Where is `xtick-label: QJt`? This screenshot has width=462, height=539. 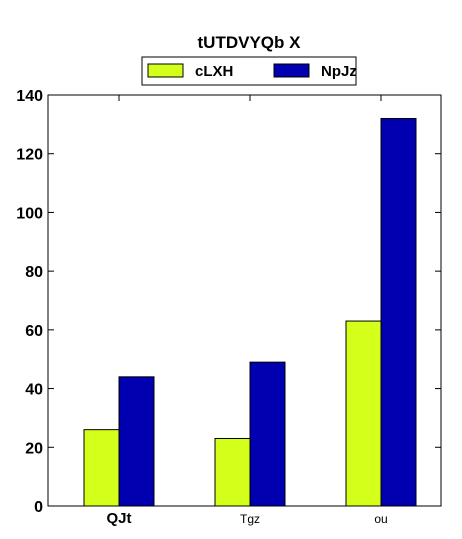 xtick-label: QJt is located at coordinates (118, 518).